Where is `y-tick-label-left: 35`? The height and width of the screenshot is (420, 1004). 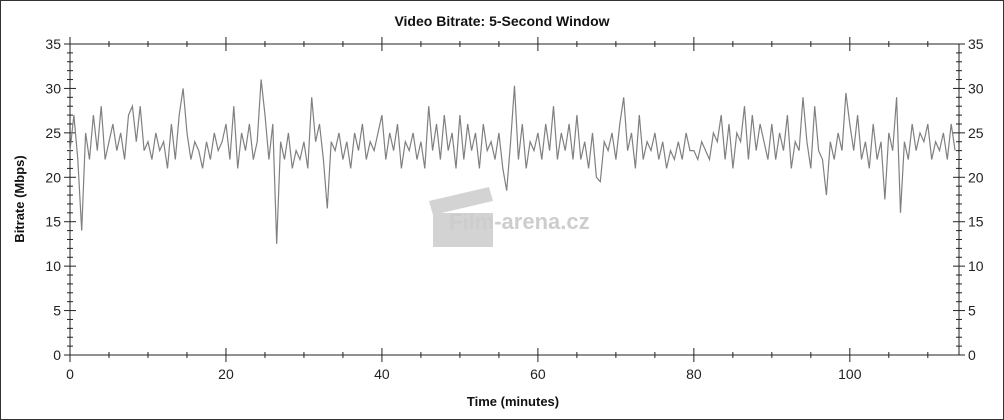
y-tick-label-left: 35 is located at coordinates (53, 44).